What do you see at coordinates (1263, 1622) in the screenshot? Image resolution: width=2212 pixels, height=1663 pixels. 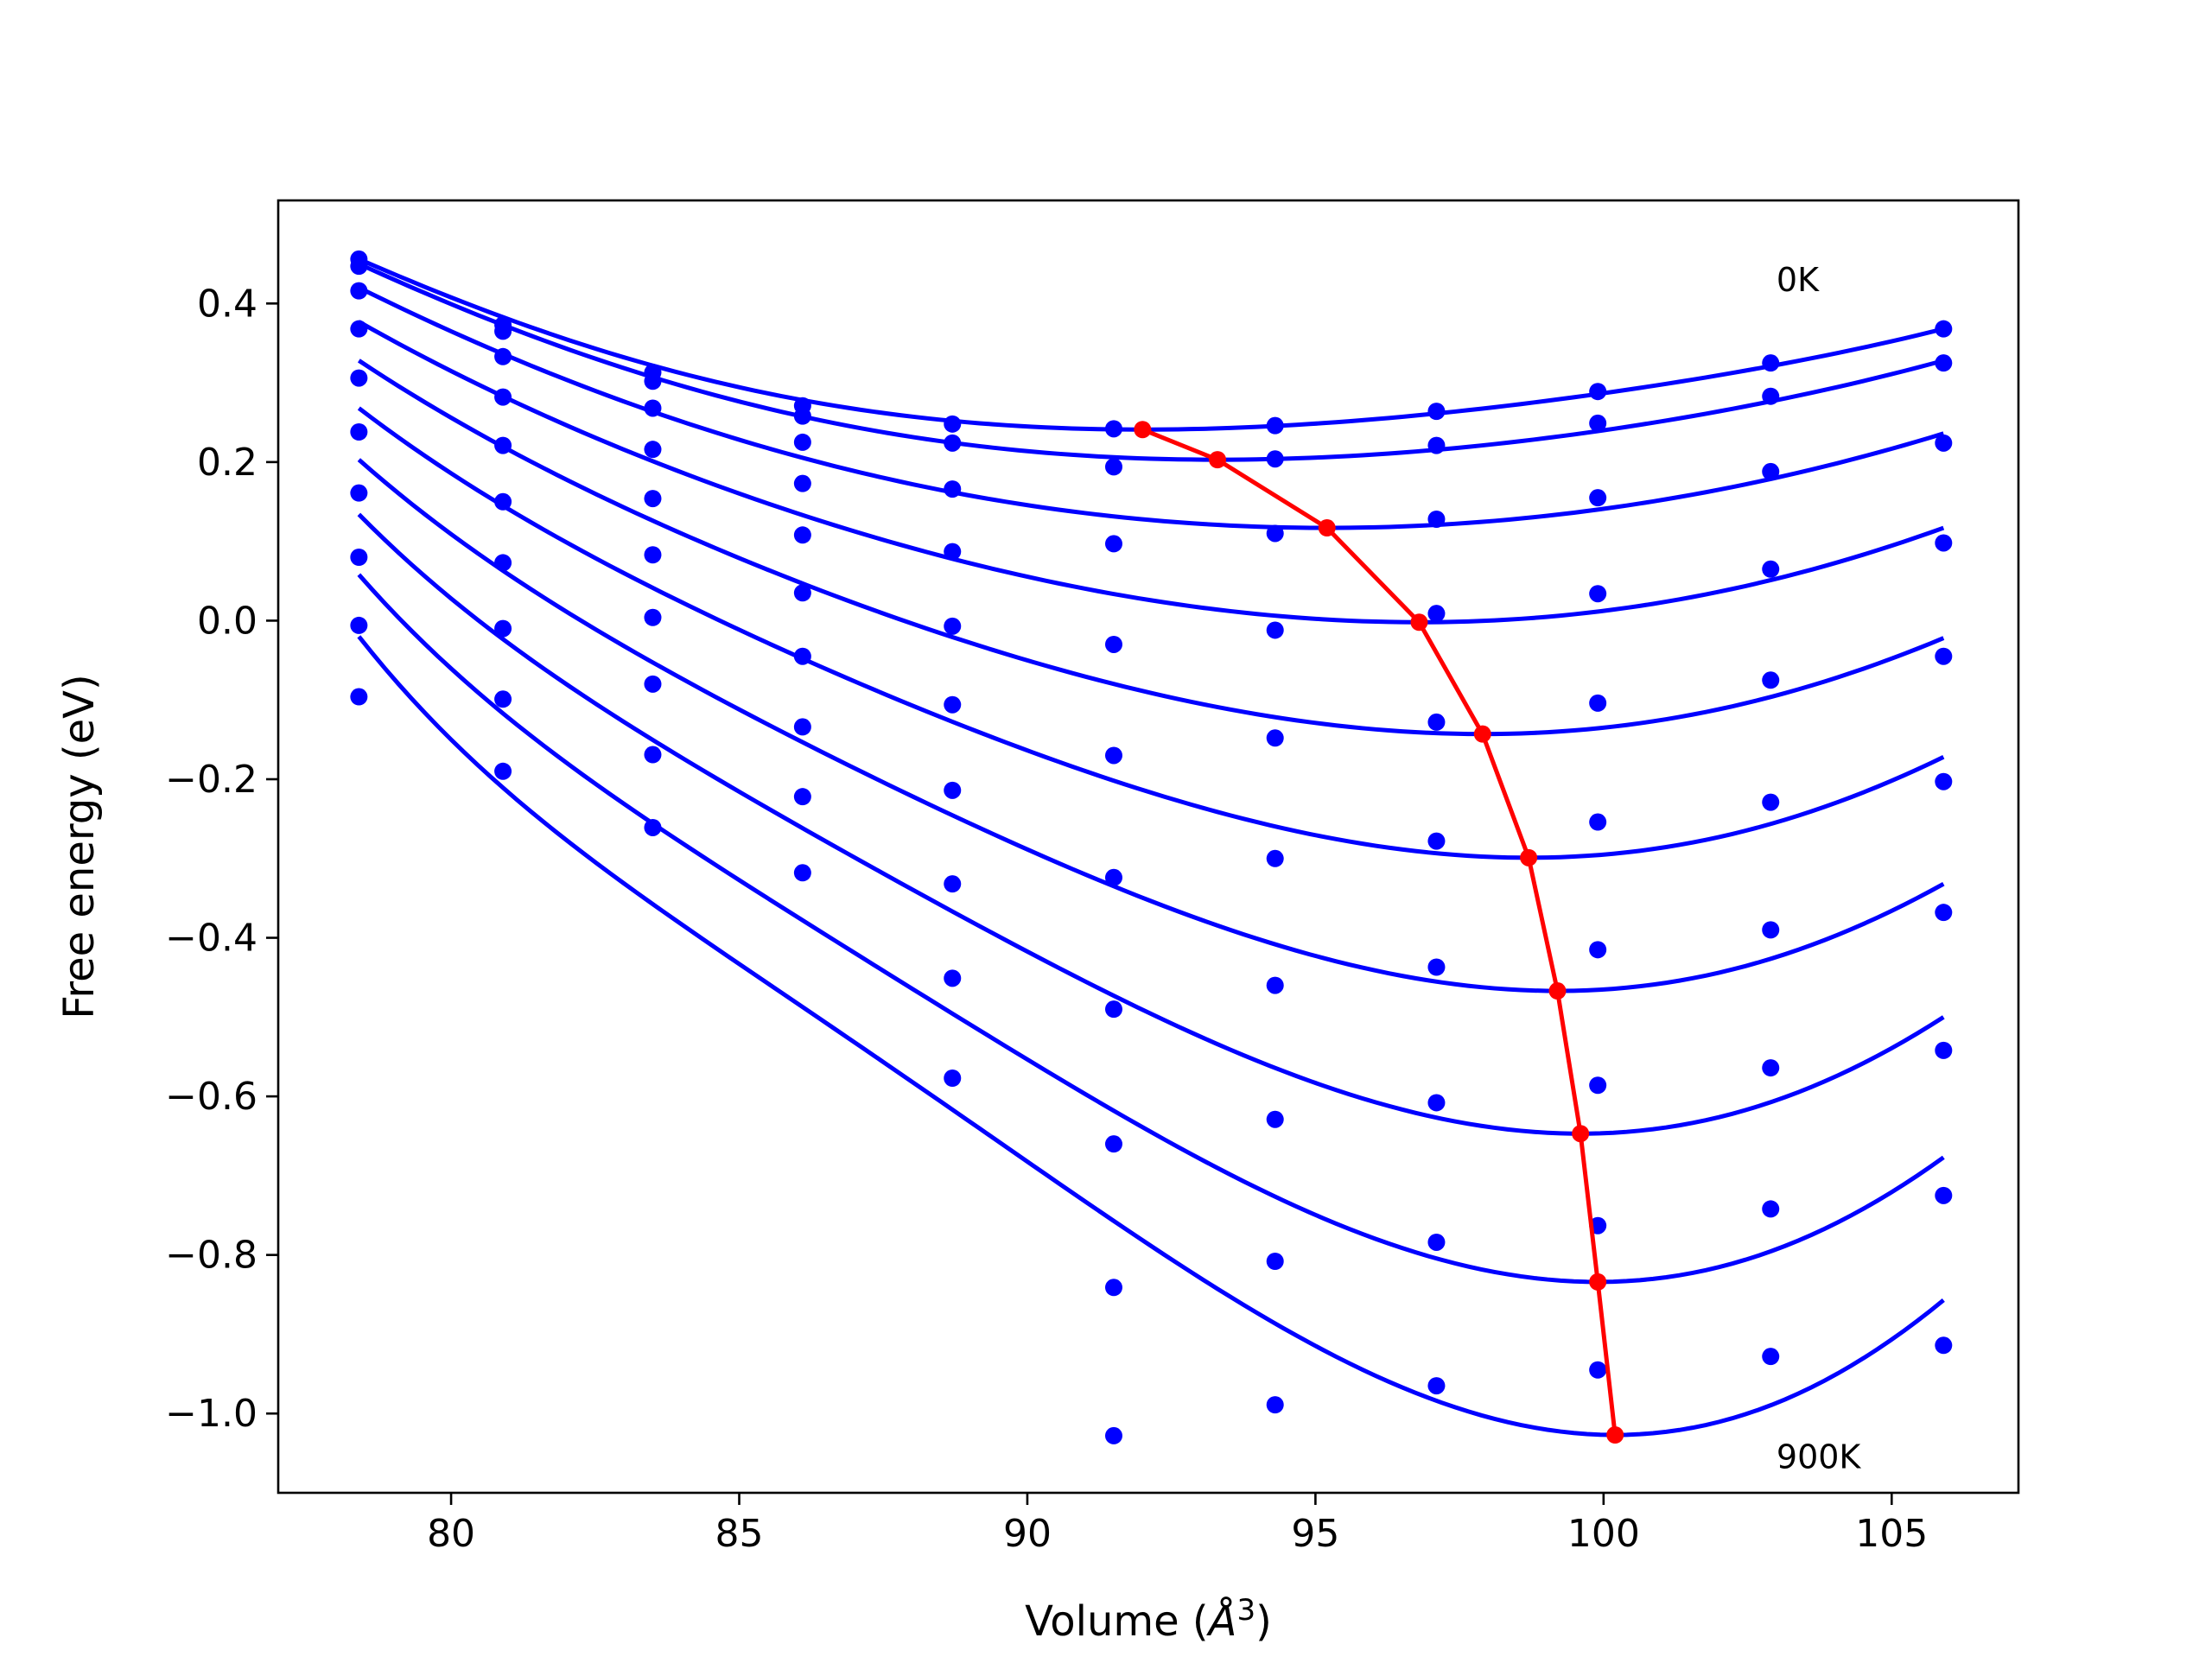 I see `x-axis-label-close: )` at bounding box center [1263, 1622].